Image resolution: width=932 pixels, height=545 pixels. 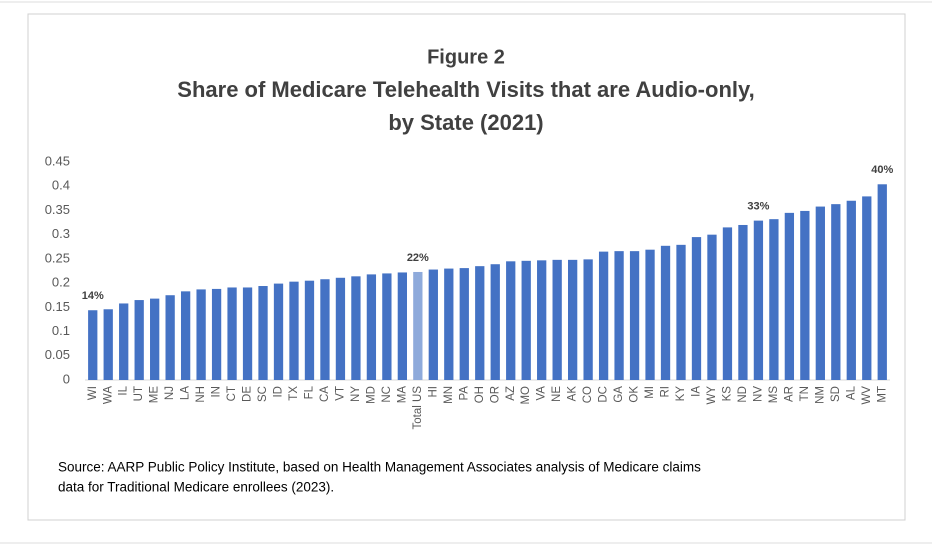 What do you see at coordinates (61, 185) in the screenshot?
I see `y-tick-label: 0.4` at bounding box center [61, 185].